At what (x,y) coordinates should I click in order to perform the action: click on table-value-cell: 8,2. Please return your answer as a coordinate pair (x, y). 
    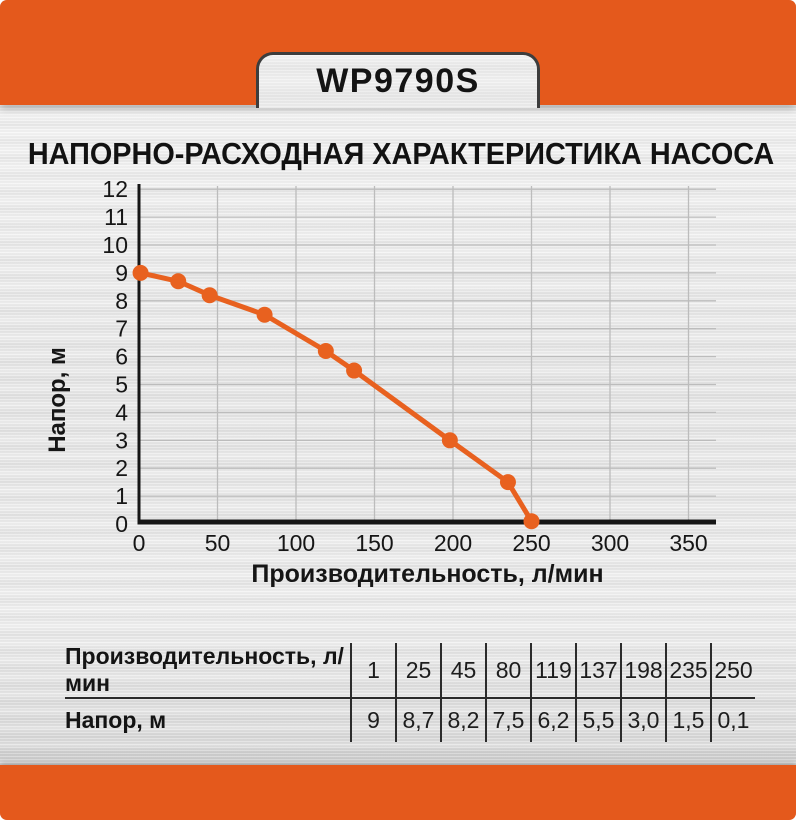
    Looking at the image, I should click on (463, 719).